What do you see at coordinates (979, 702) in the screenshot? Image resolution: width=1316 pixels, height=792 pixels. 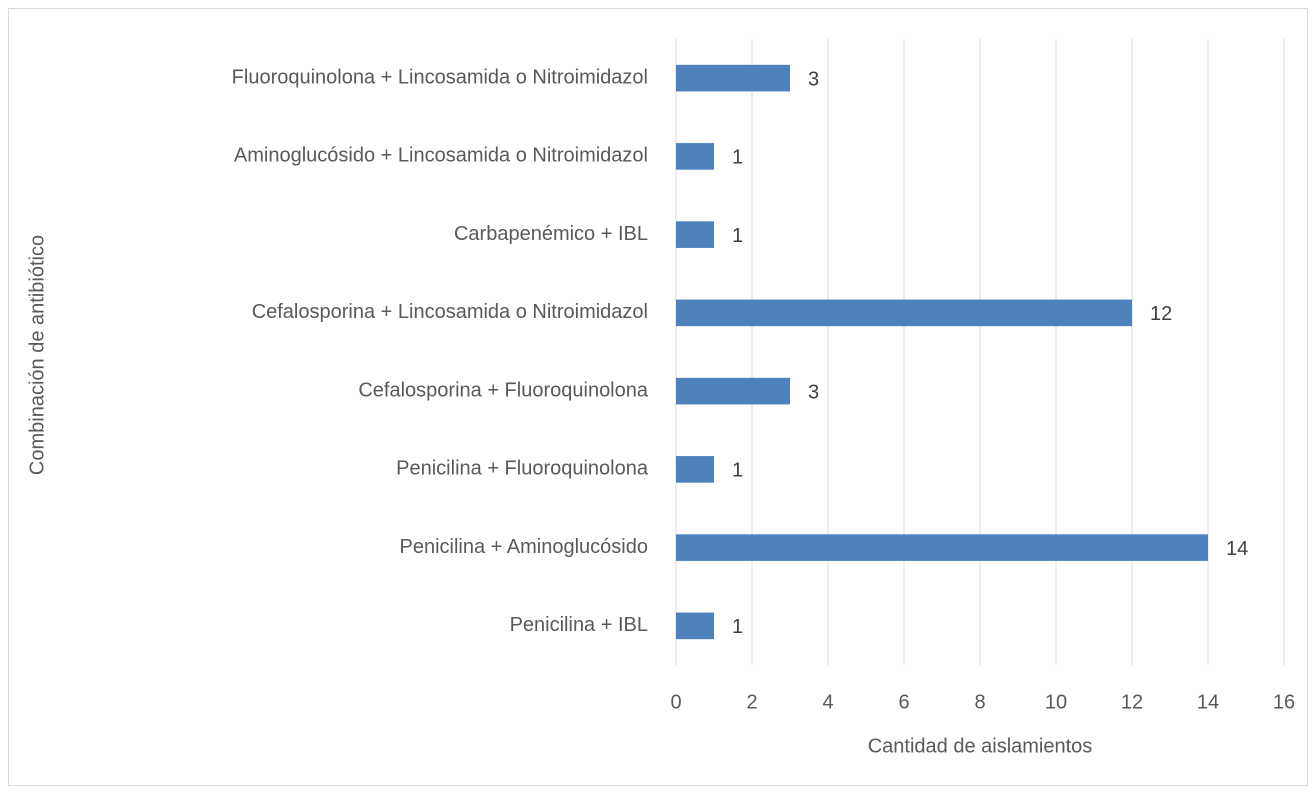 I see `x-tick-label: 8` at bounding box center [979, 702].